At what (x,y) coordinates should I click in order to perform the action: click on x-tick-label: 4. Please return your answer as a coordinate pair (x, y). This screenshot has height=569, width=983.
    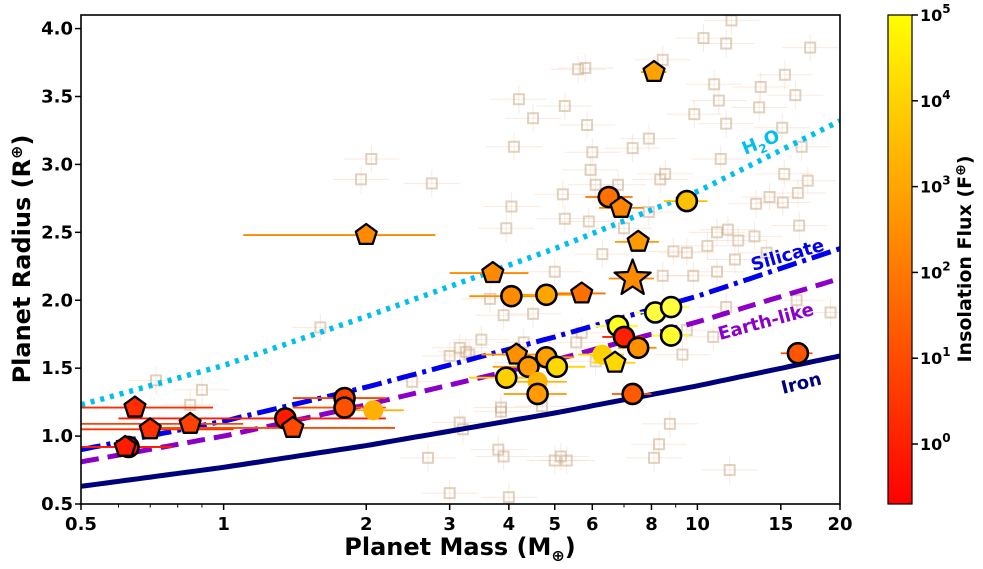
    Looking at the image, I should click on (509, 524).